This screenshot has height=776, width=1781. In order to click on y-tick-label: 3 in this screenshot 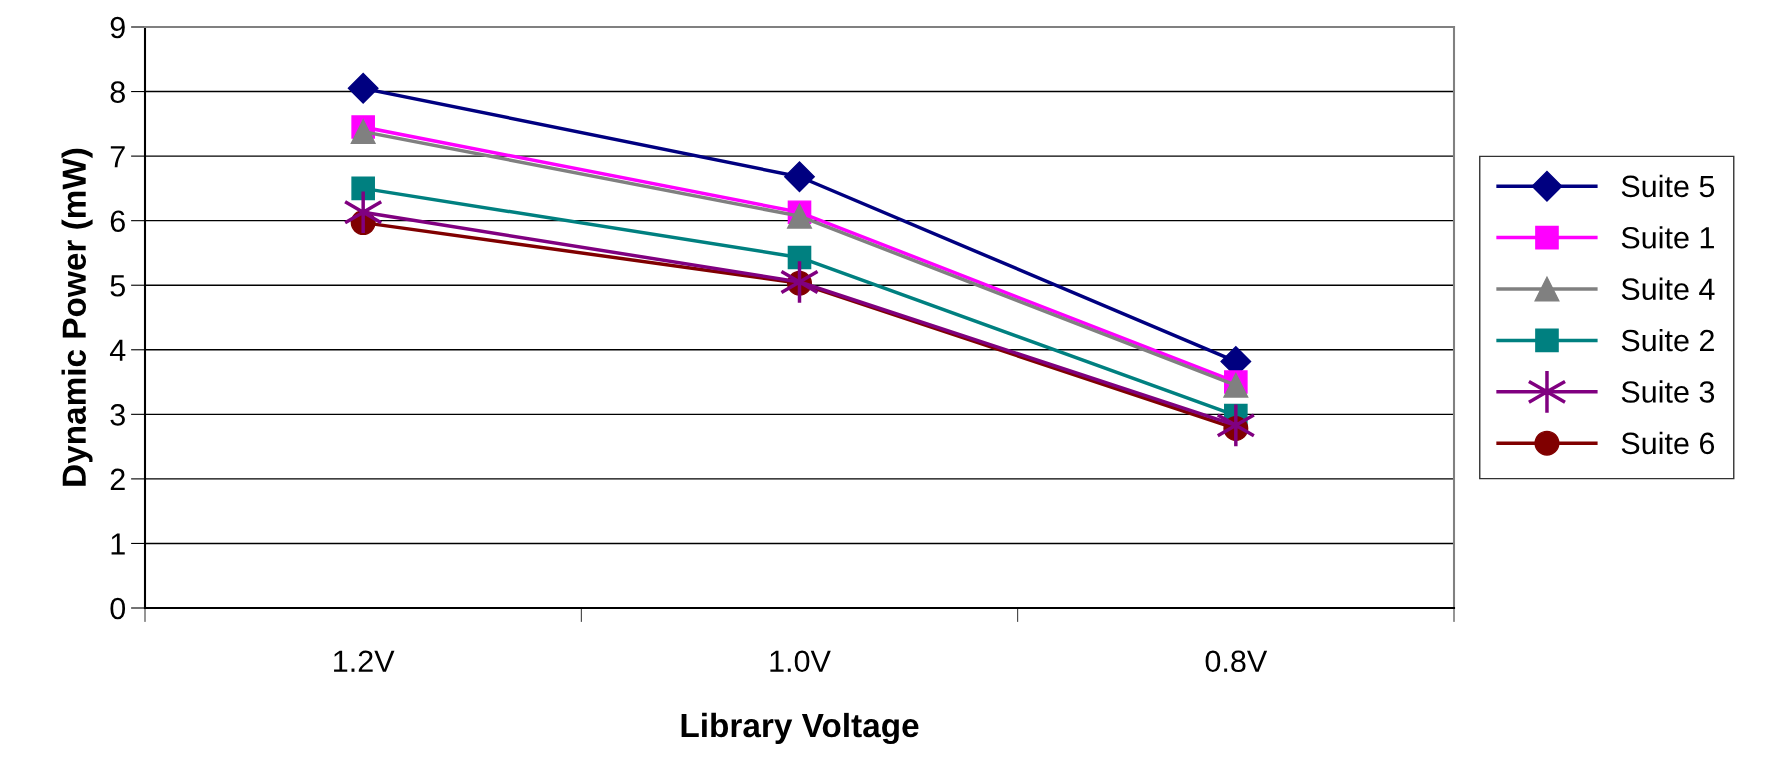, I will do `click(117, 415)`.